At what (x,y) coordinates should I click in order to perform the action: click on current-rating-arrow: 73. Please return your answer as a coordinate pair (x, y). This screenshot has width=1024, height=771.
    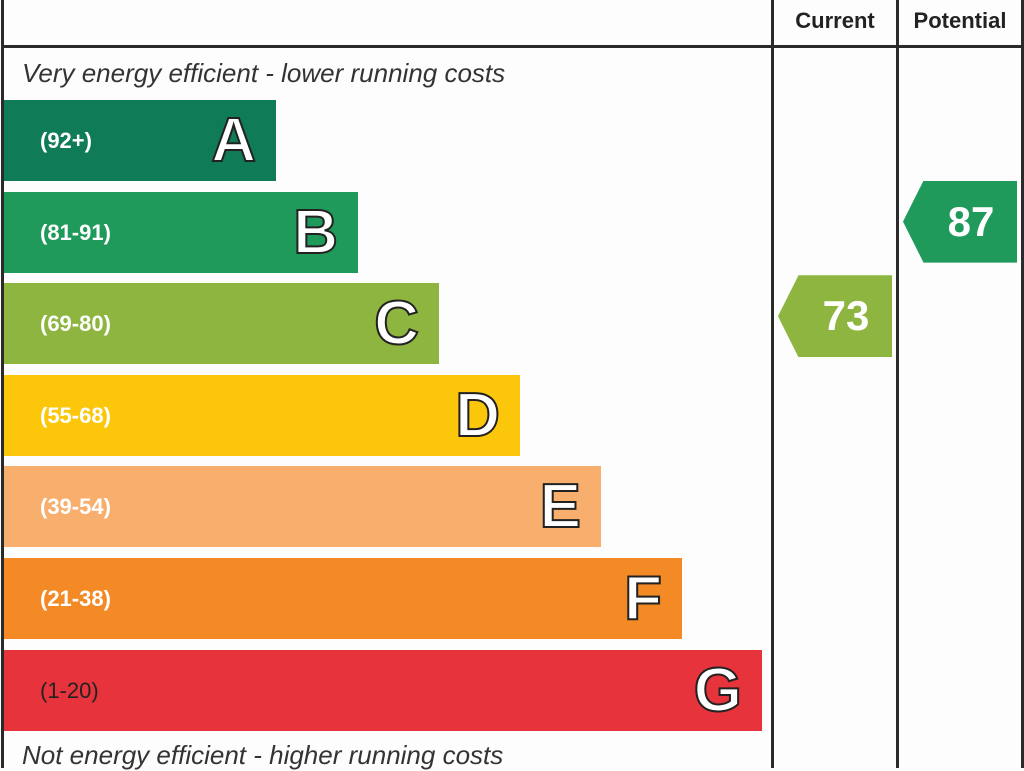
    Looking at the image, I should click on (835, 316).